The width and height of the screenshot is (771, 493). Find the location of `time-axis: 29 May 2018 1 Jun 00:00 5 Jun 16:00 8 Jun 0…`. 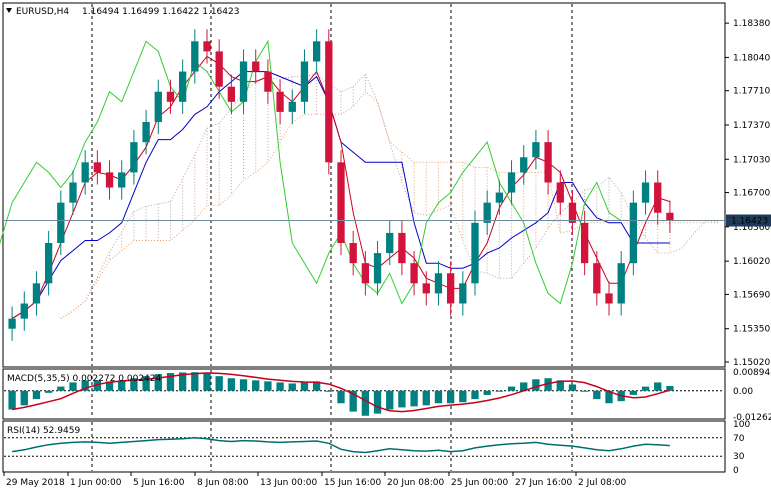

time-axis: 29 May 2018 1 Jun 00:00 5 Jun 16:00 8 Jun 0… is located at coordinates (315, 480).